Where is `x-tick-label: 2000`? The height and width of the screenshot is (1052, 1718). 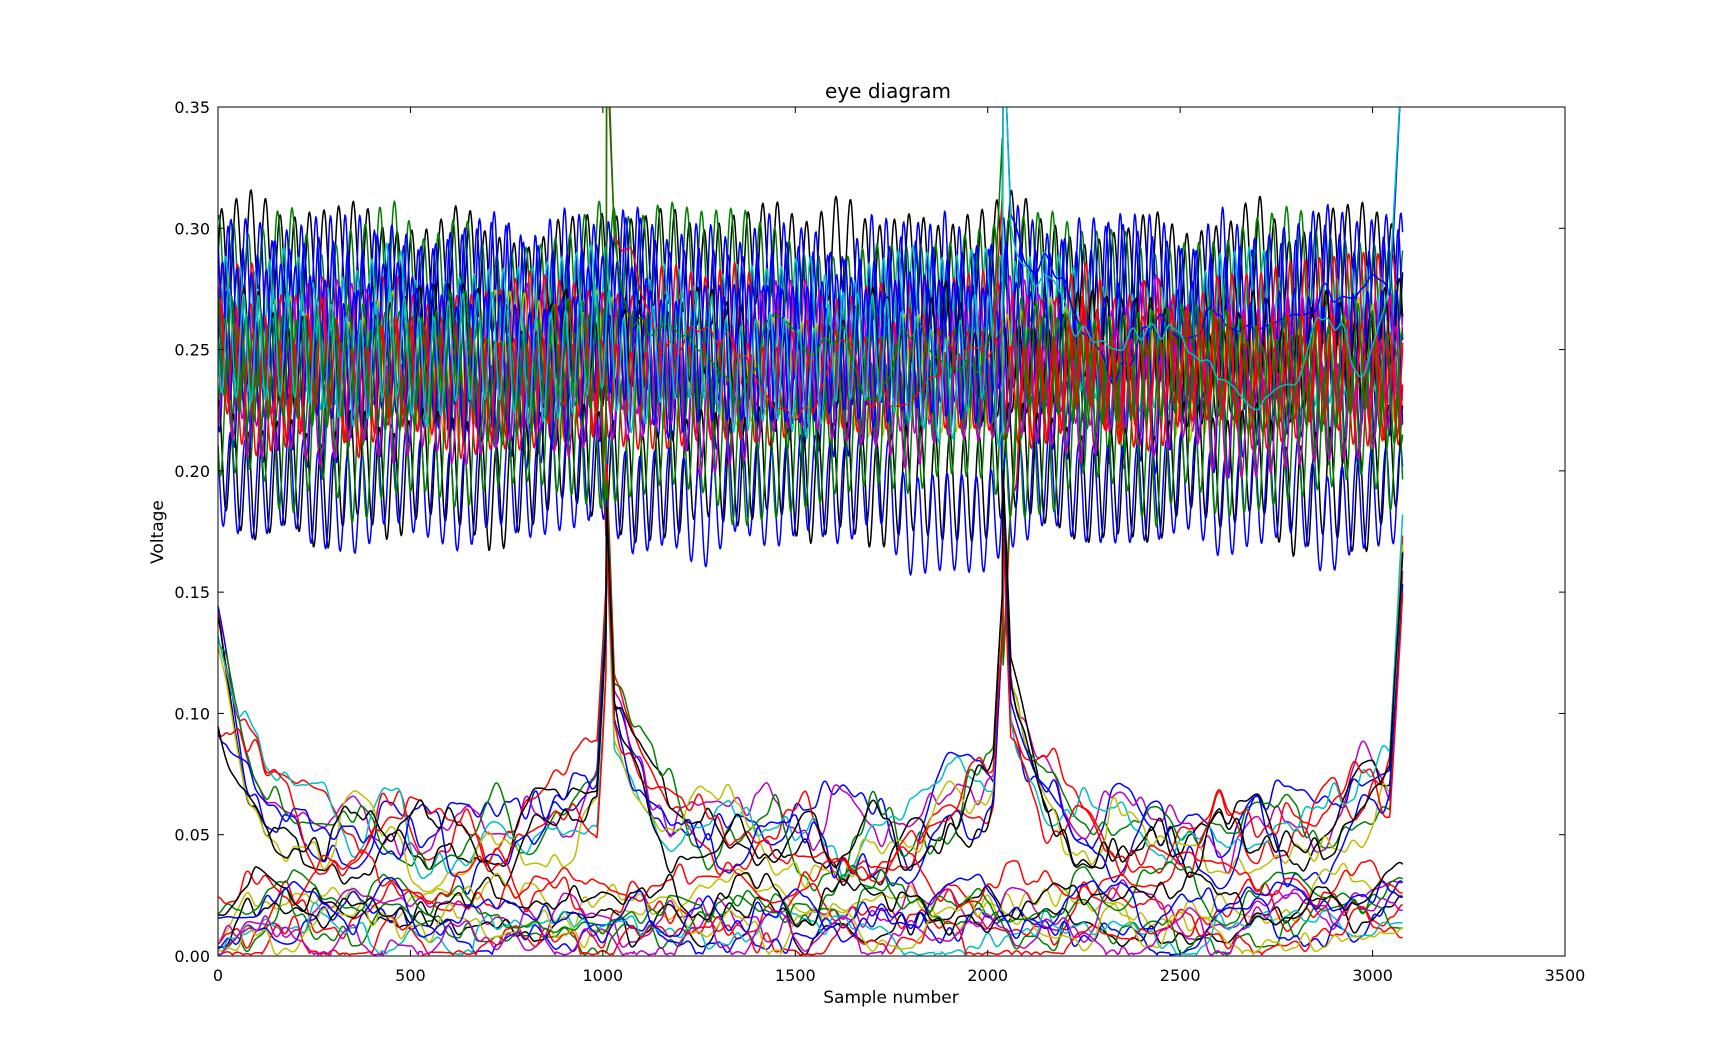
x-tick-label: 2000 is located at coordinates (987, 975).